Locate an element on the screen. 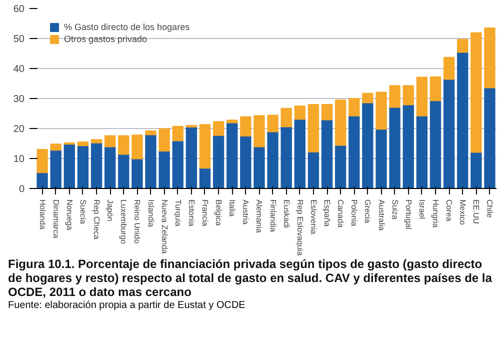 The image size is (501, 343). x-tick-label: Alemania is located at coordinates (259, 217).